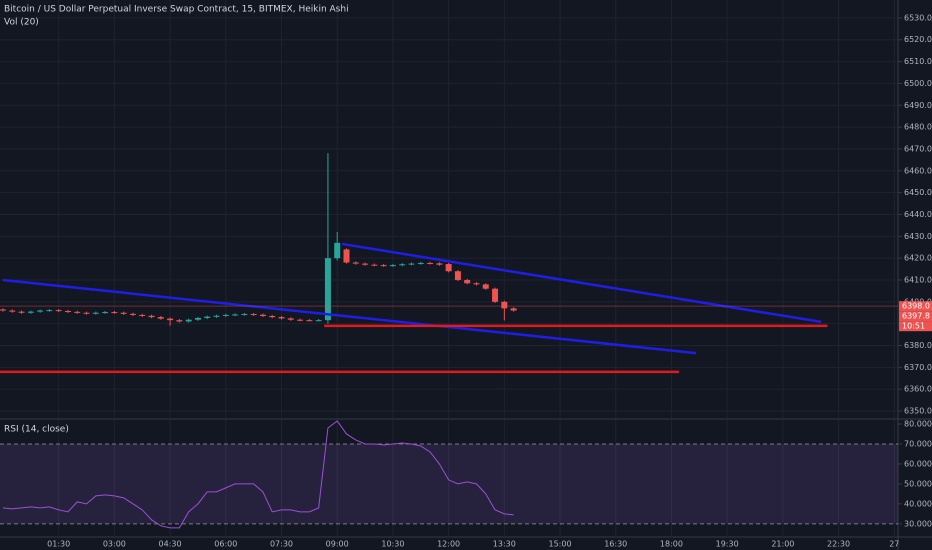  I want to click on volume-label: Vol (20), so click(21, 23).